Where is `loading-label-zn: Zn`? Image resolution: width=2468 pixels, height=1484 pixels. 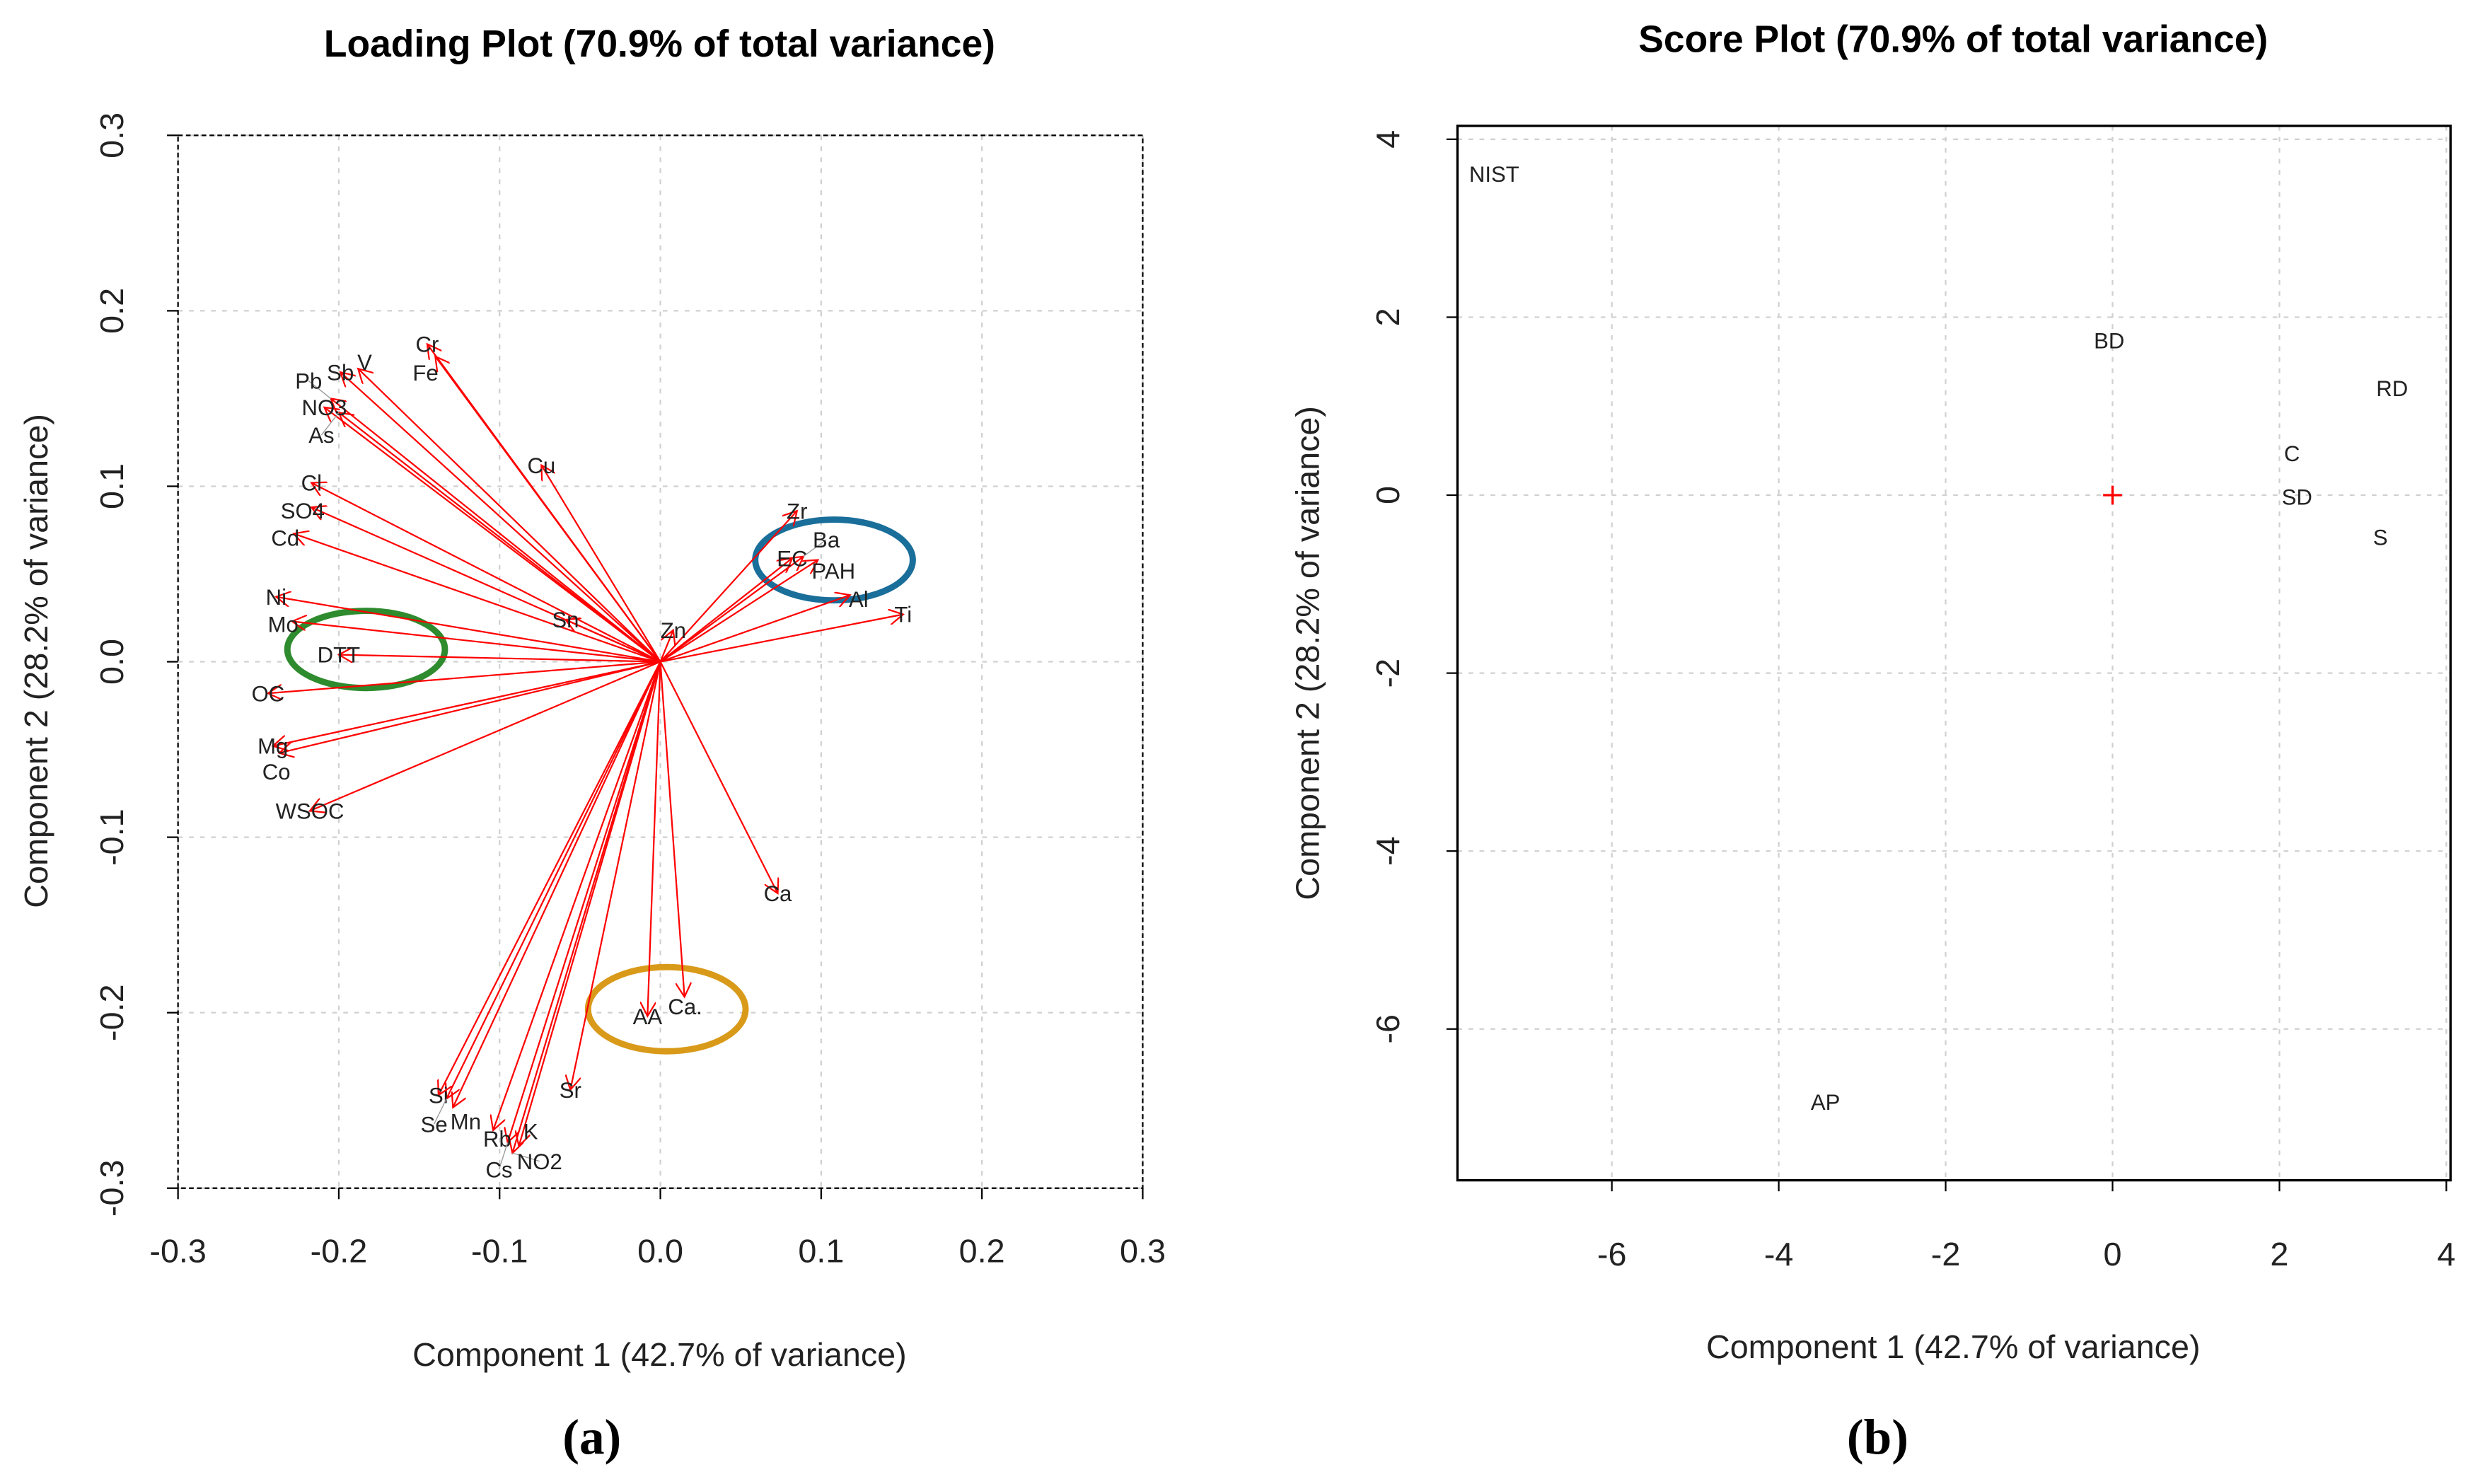 loading-label-zn: Zn is located at coordinates (673, 630).